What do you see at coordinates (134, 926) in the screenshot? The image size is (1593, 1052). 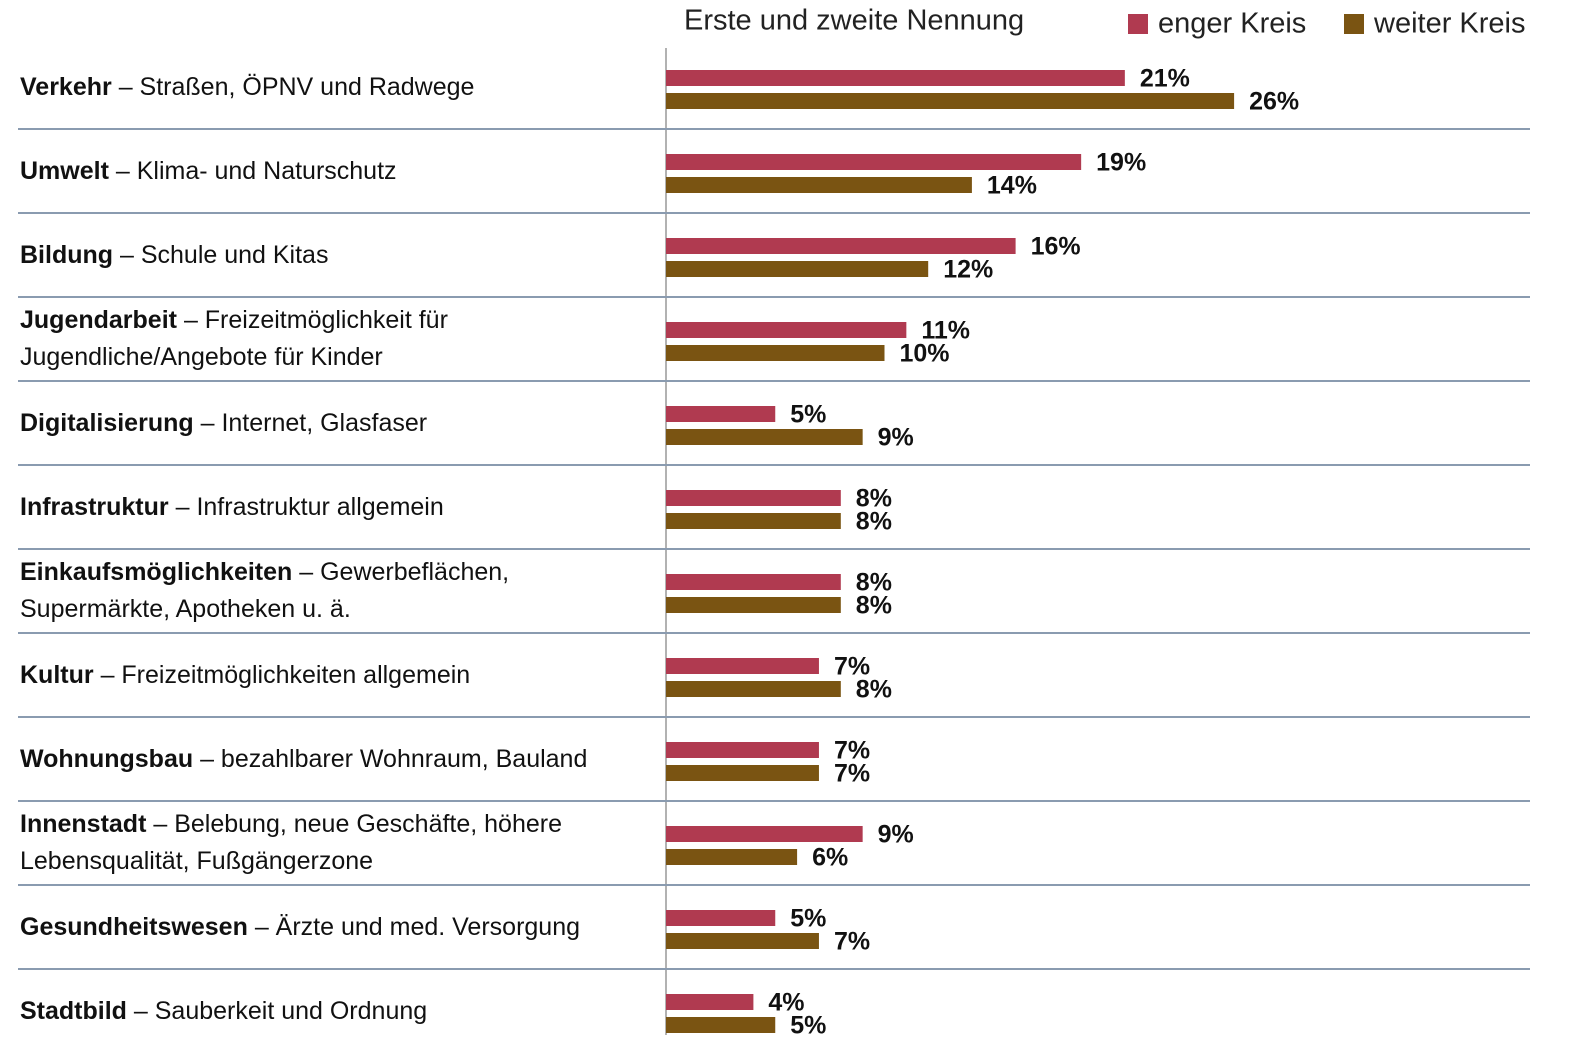 I see `category-bold: Gesundheitswesen` at bounding box center [134, 926].